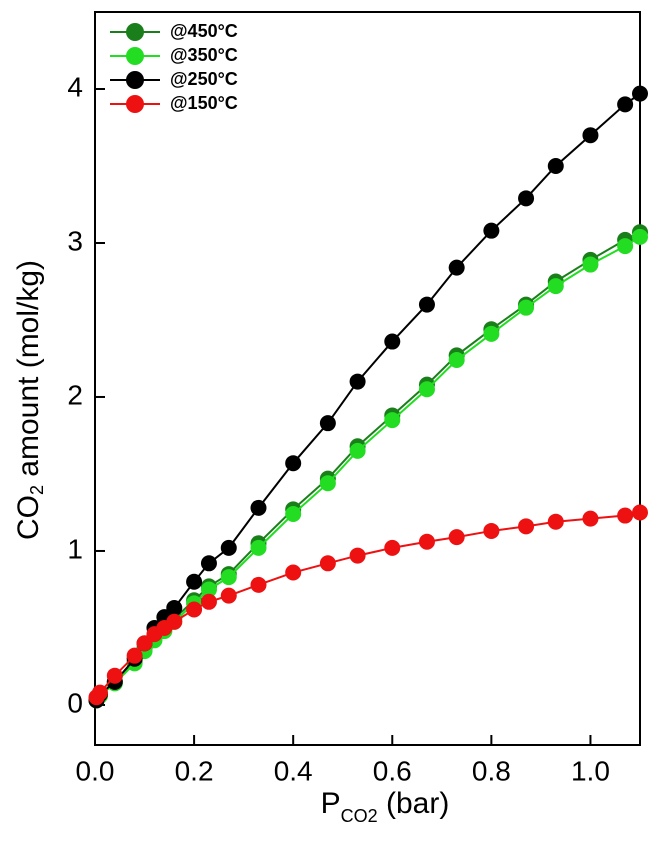 The height and width of the screenshot is (841, 654). I want to click on x-label-main: P, so click(331, 803).